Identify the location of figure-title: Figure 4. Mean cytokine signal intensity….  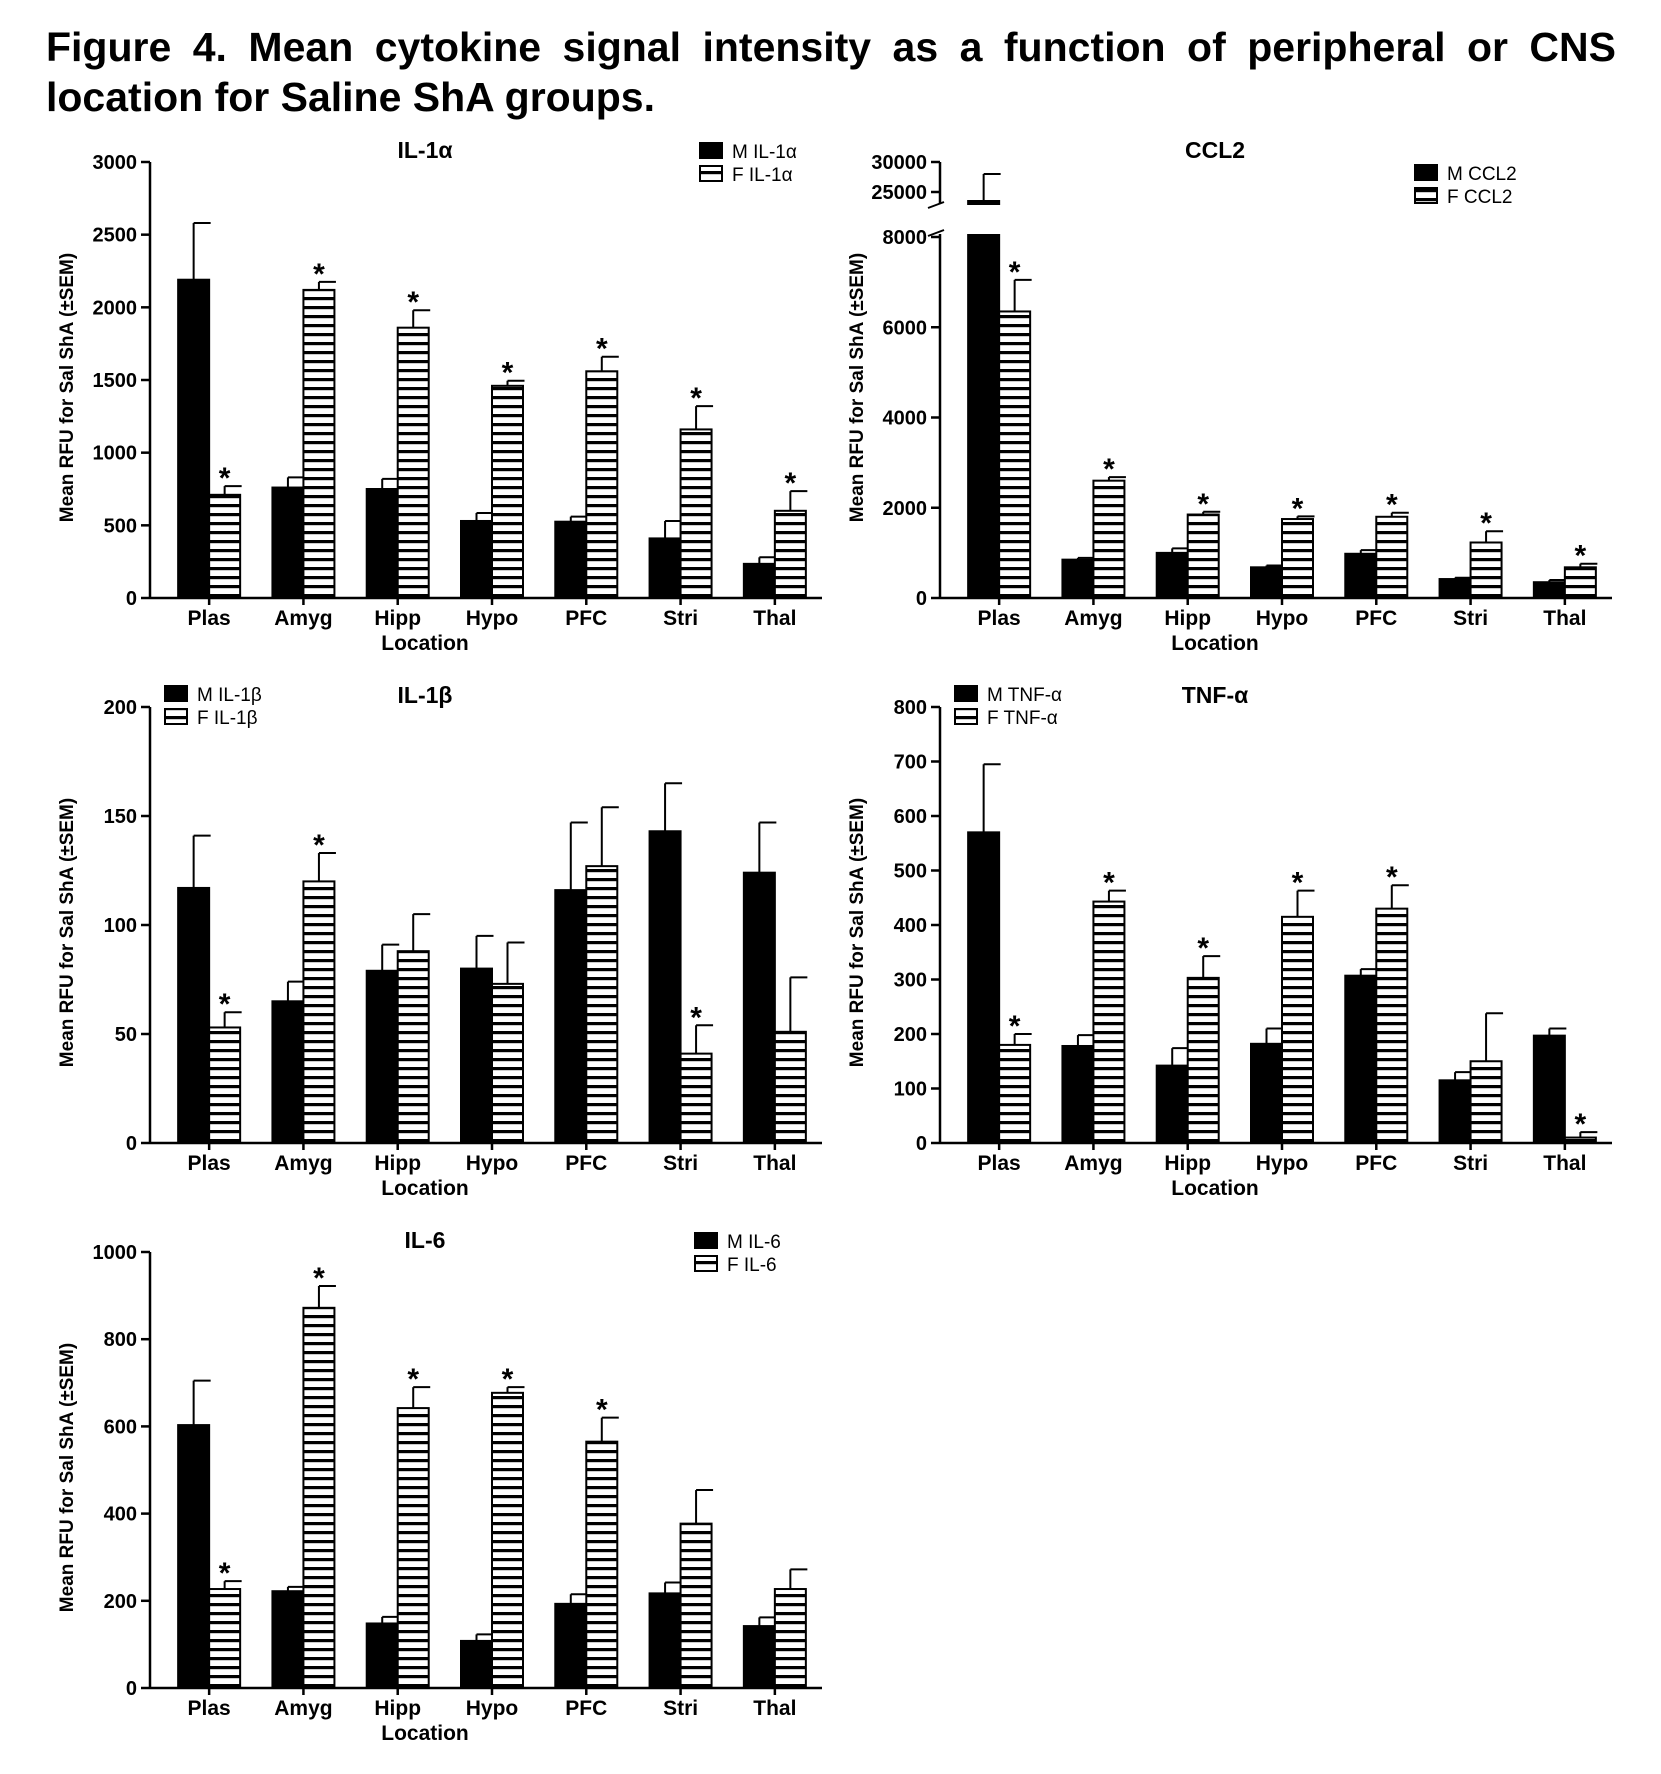
(831, 72).